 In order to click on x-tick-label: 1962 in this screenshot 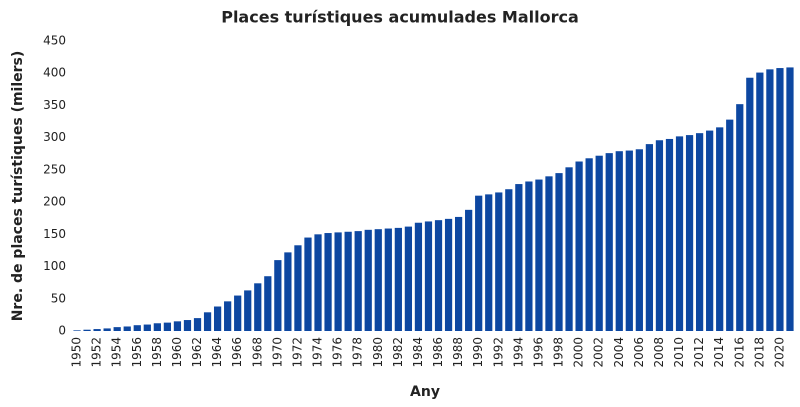, I will do `click(197, 352)`.